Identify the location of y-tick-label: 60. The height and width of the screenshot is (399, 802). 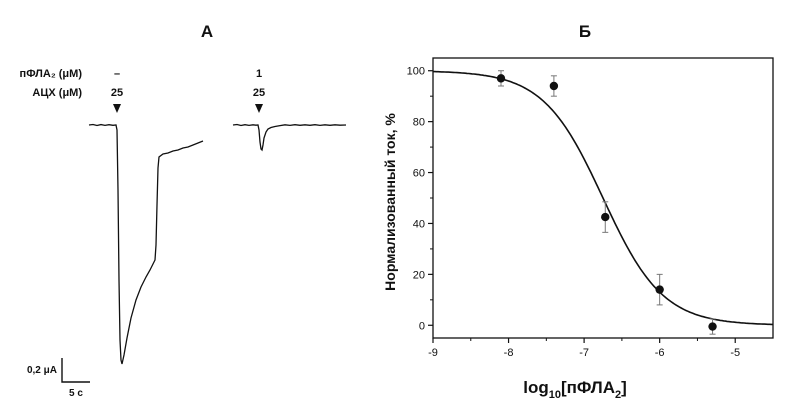
(419, 174).